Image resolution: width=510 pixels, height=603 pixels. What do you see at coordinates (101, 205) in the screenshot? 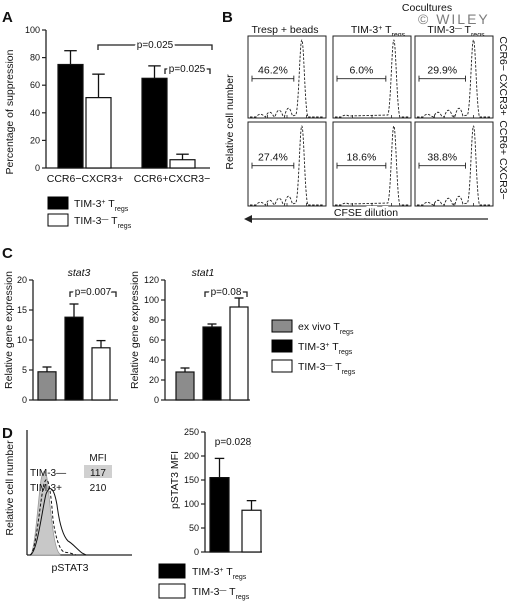
I see `a-legend-label-1: TIM-3+ Tregs` at bounding box center [101, 205].